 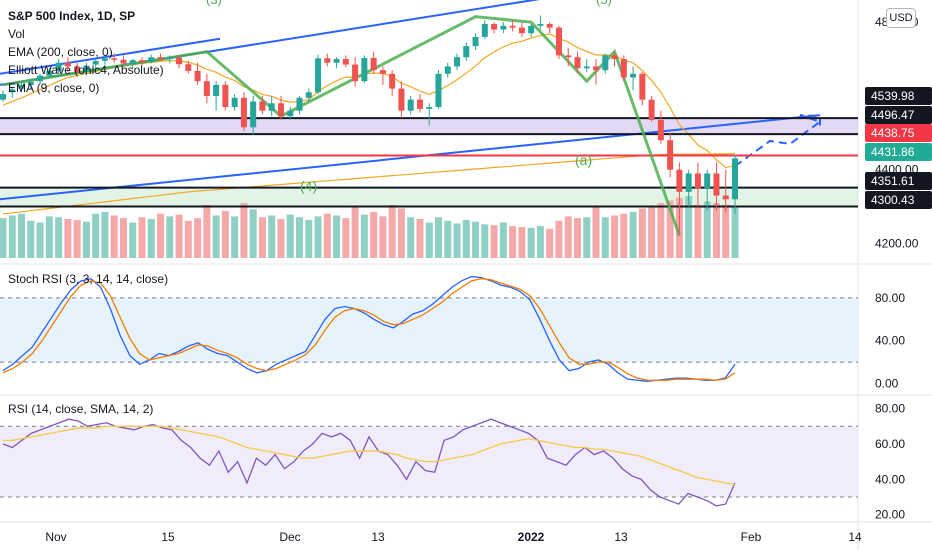 What do you see at coordinates (54, 88) in the screenshot?
I see `indicator-ema9: EMA (9, close, 0)` at bounding box center [54, 88].